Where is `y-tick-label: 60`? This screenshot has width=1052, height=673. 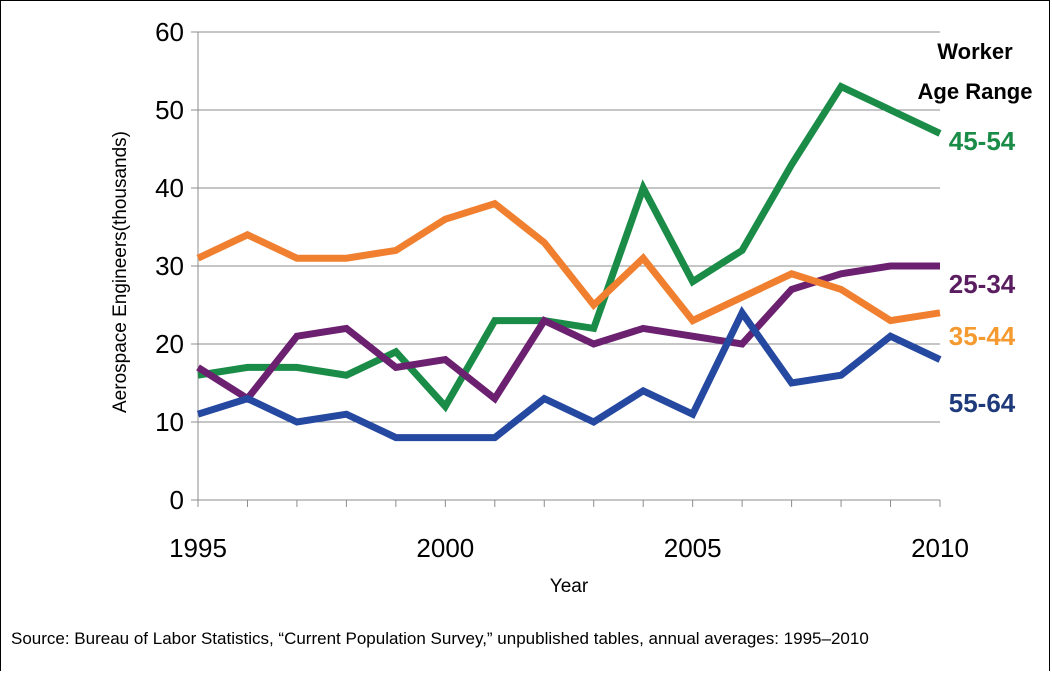 y-tick-label: 60 is located at coordinates (169, 32).